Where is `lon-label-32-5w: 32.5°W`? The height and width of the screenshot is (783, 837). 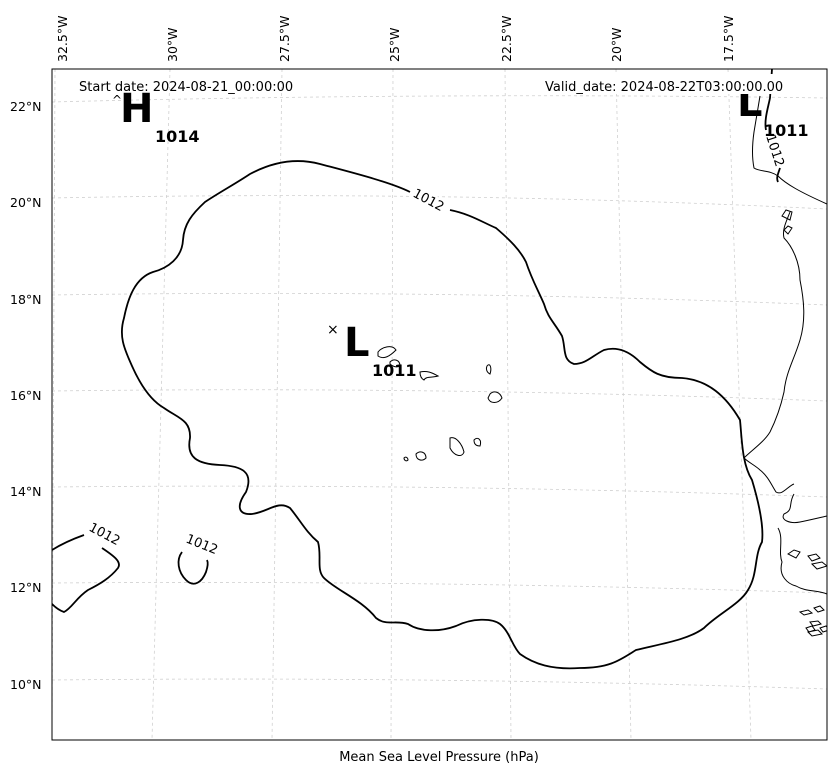
lon-label-32-5w: 32.5°W is located at coordinates (62, 39).